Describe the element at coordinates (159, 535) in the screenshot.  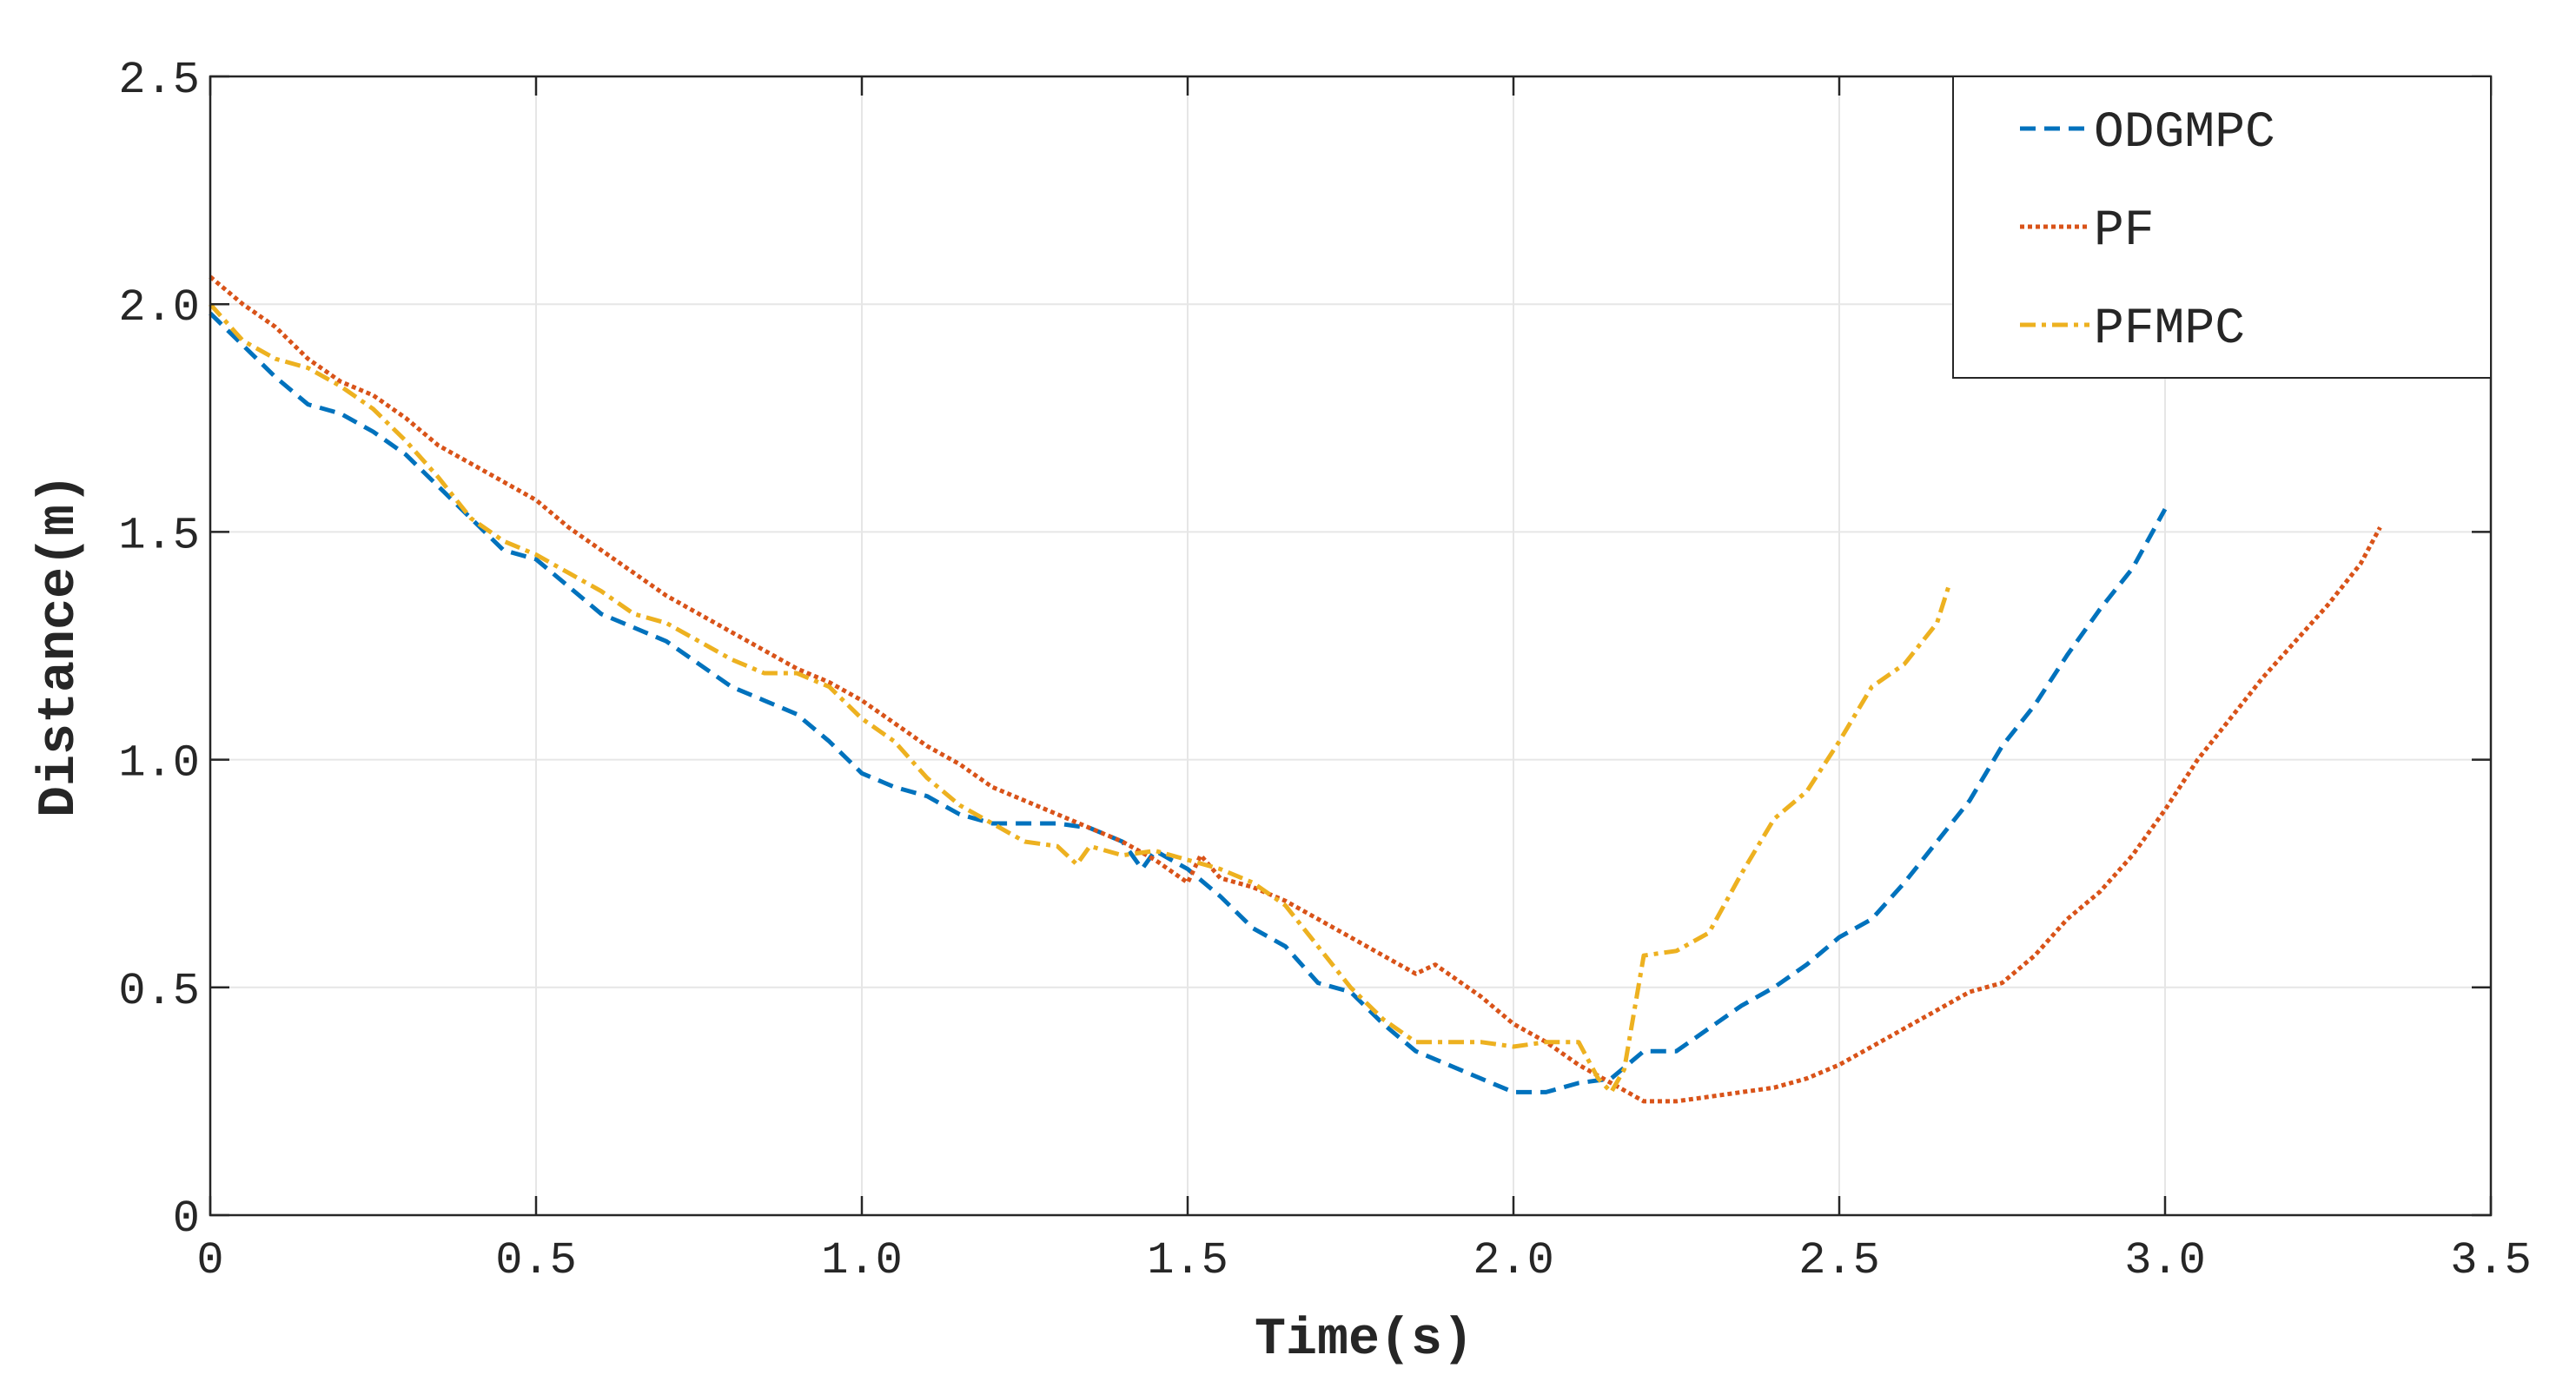
I see `y-tick-label: 1.5` at that location.